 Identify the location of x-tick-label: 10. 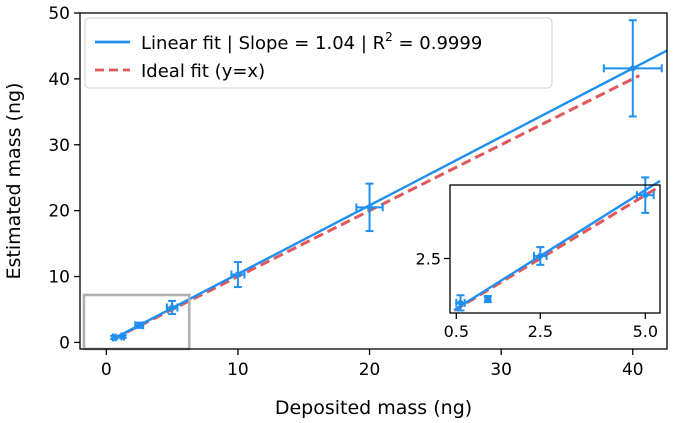
(238, 370).